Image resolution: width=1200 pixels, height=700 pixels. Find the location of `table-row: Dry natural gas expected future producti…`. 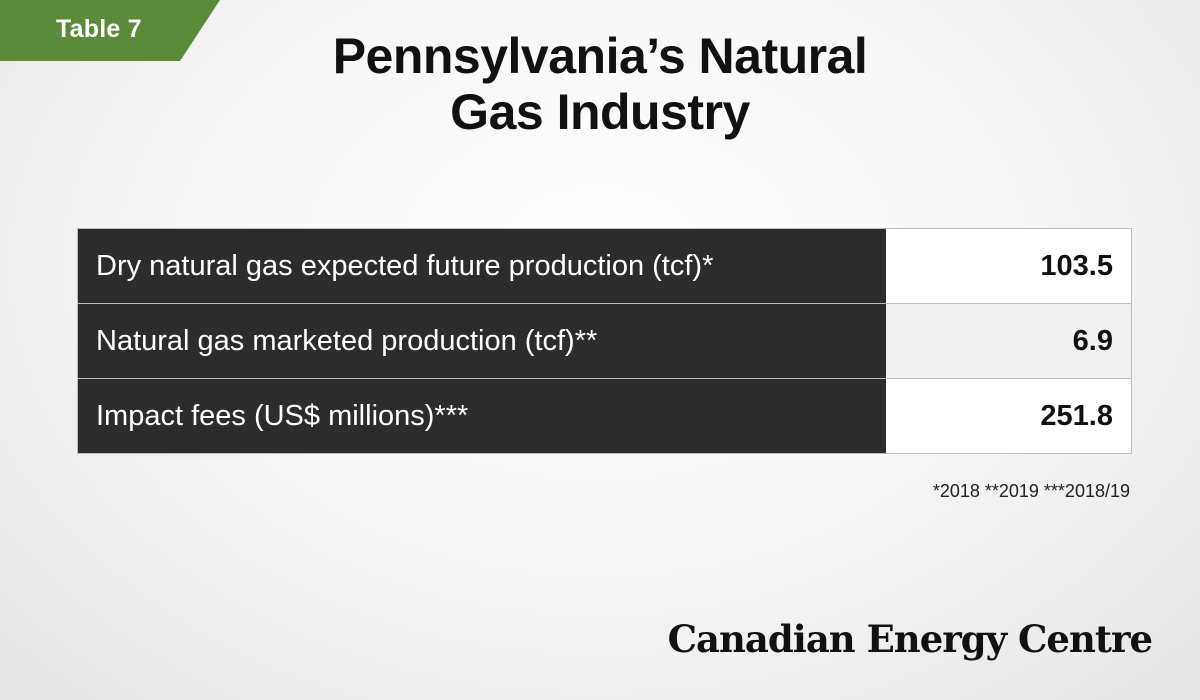

table-row: Dry natural gas expected future producti… is located at coordinates (604, 266).